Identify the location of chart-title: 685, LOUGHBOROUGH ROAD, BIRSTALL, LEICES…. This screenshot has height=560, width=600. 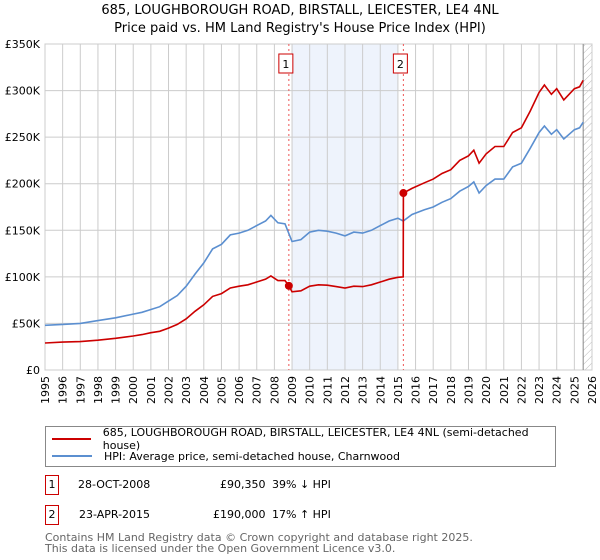
(300, 10).